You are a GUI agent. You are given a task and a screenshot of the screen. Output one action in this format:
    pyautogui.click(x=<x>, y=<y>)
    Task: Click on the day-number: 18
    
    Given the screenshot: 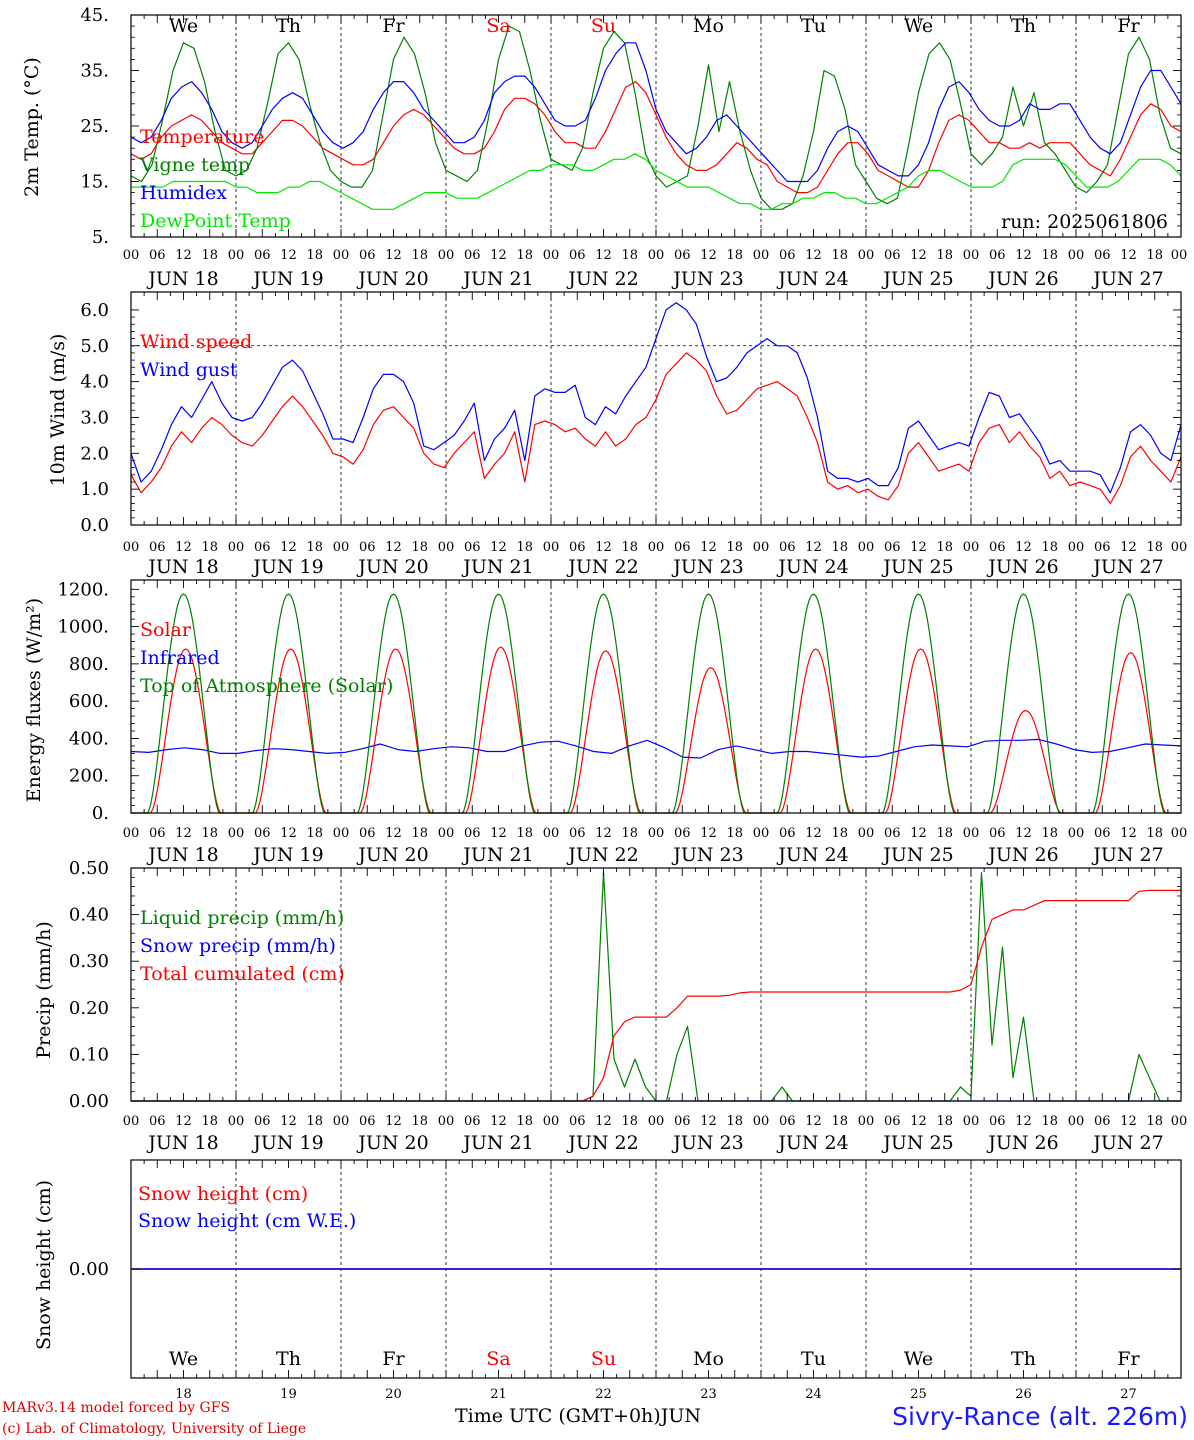 What is the action you would take?
    pyautogui.click(x=183, y=1394)
    